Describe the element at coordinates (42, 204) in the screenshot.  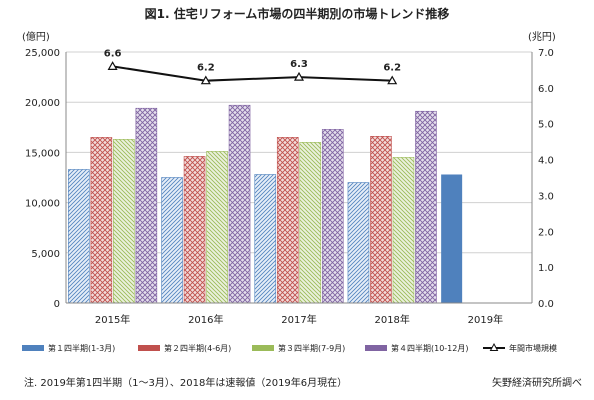
I see `y-left-tick-label: 10,000` at that location.